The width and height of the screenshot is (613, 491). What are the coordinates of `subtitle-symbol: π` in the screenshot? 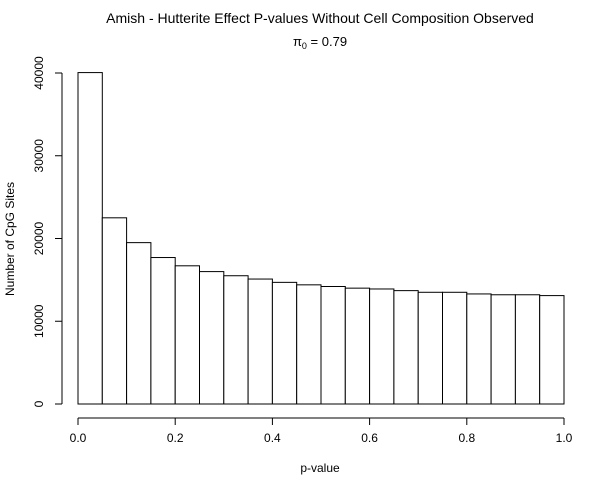 It's located at (297, 41).